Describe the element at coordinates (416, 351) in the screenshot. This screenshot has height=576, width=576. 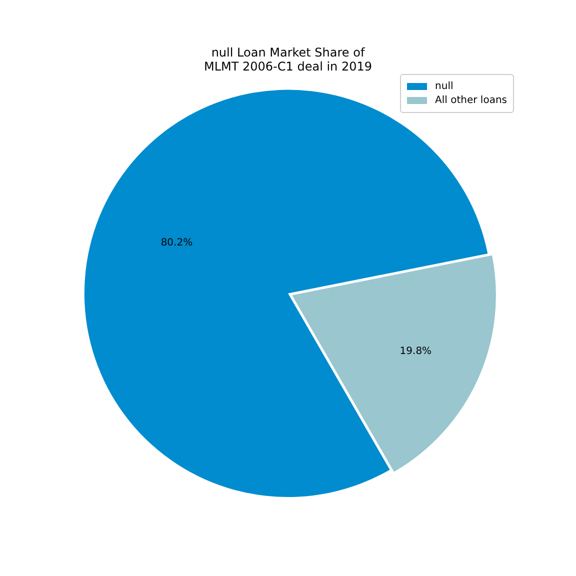
I see `data-label: 19.8%` at that location.